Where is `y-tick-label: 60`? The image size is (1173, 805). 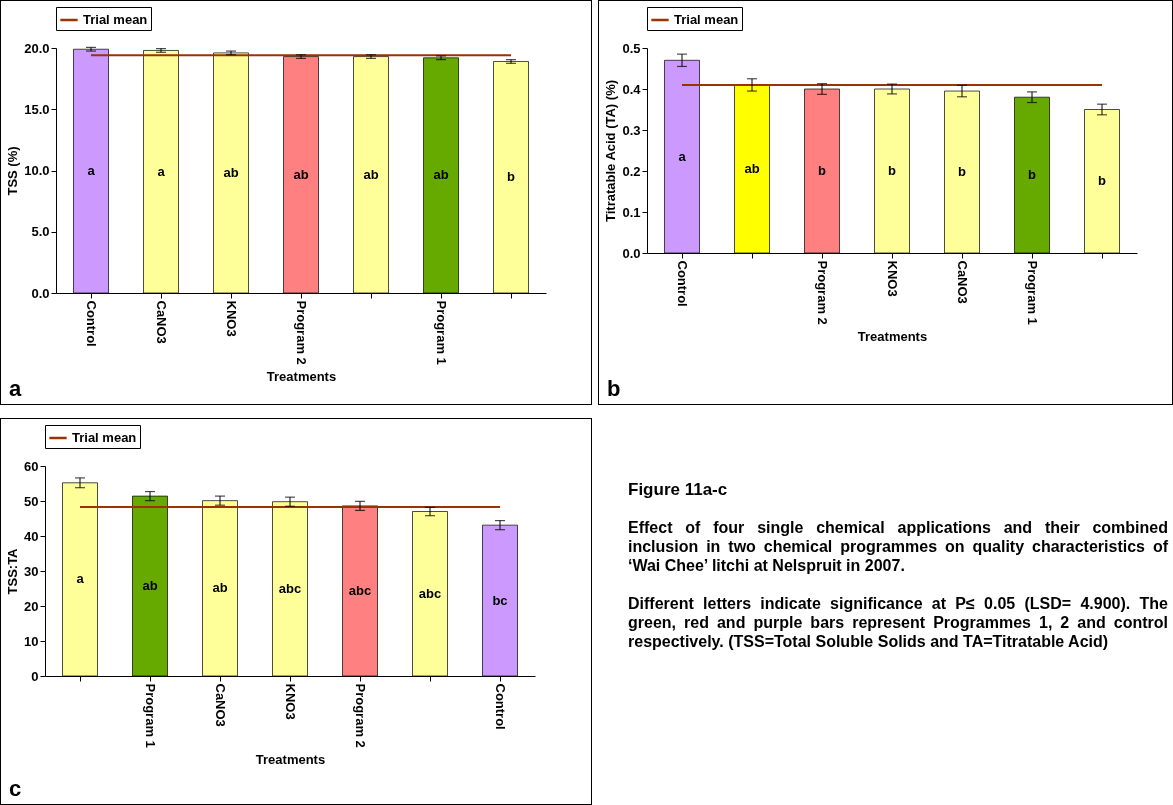
y-tick-label: 60 is located at coordinates (31, 466).